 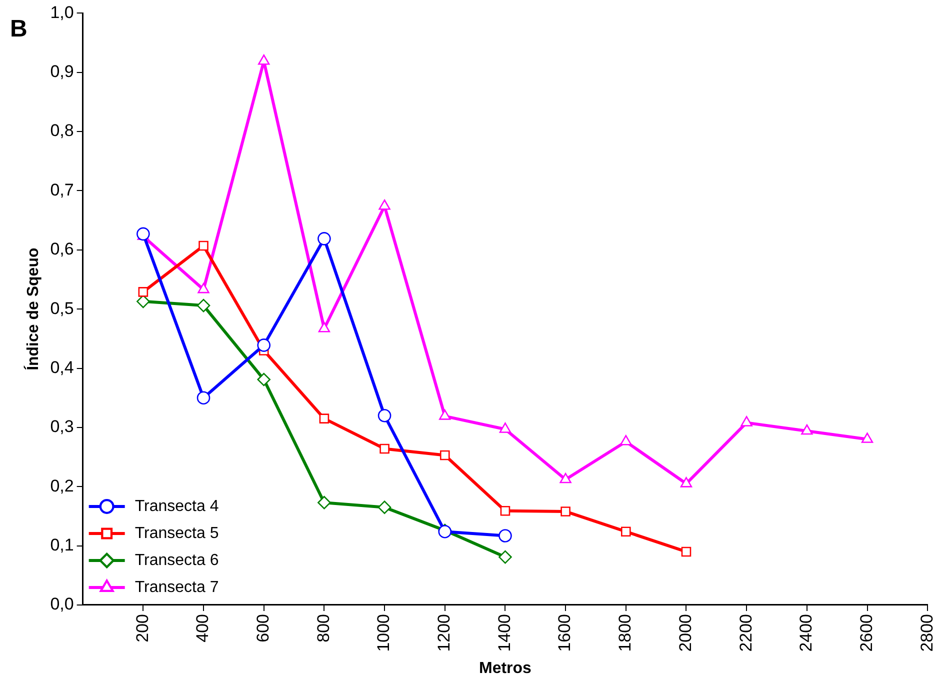 What do you see at coordinates (62, 544) in the screenshot?
I see `y-tick-label: 0,1` at bounding box center [62, 544].